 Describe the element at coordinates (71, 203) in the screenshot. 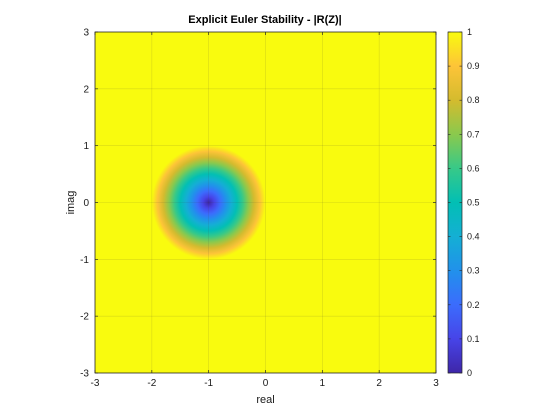

I see `y-axis-label: imag` at that location.